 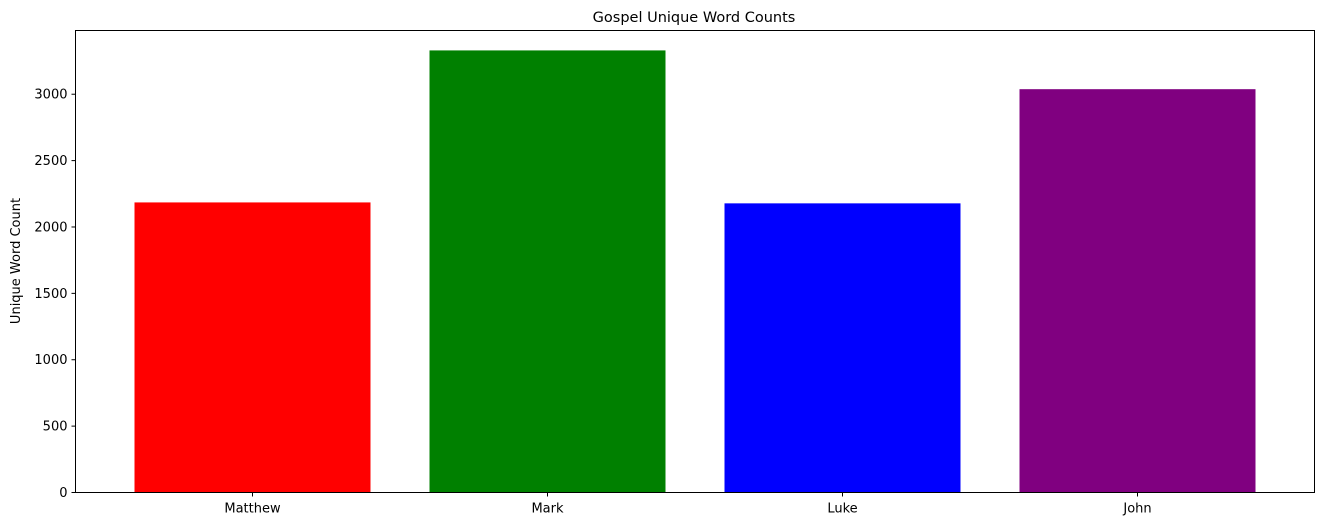 I want to click on x-axis: Matthew Mark Luke John, so click(x=688, y=504).